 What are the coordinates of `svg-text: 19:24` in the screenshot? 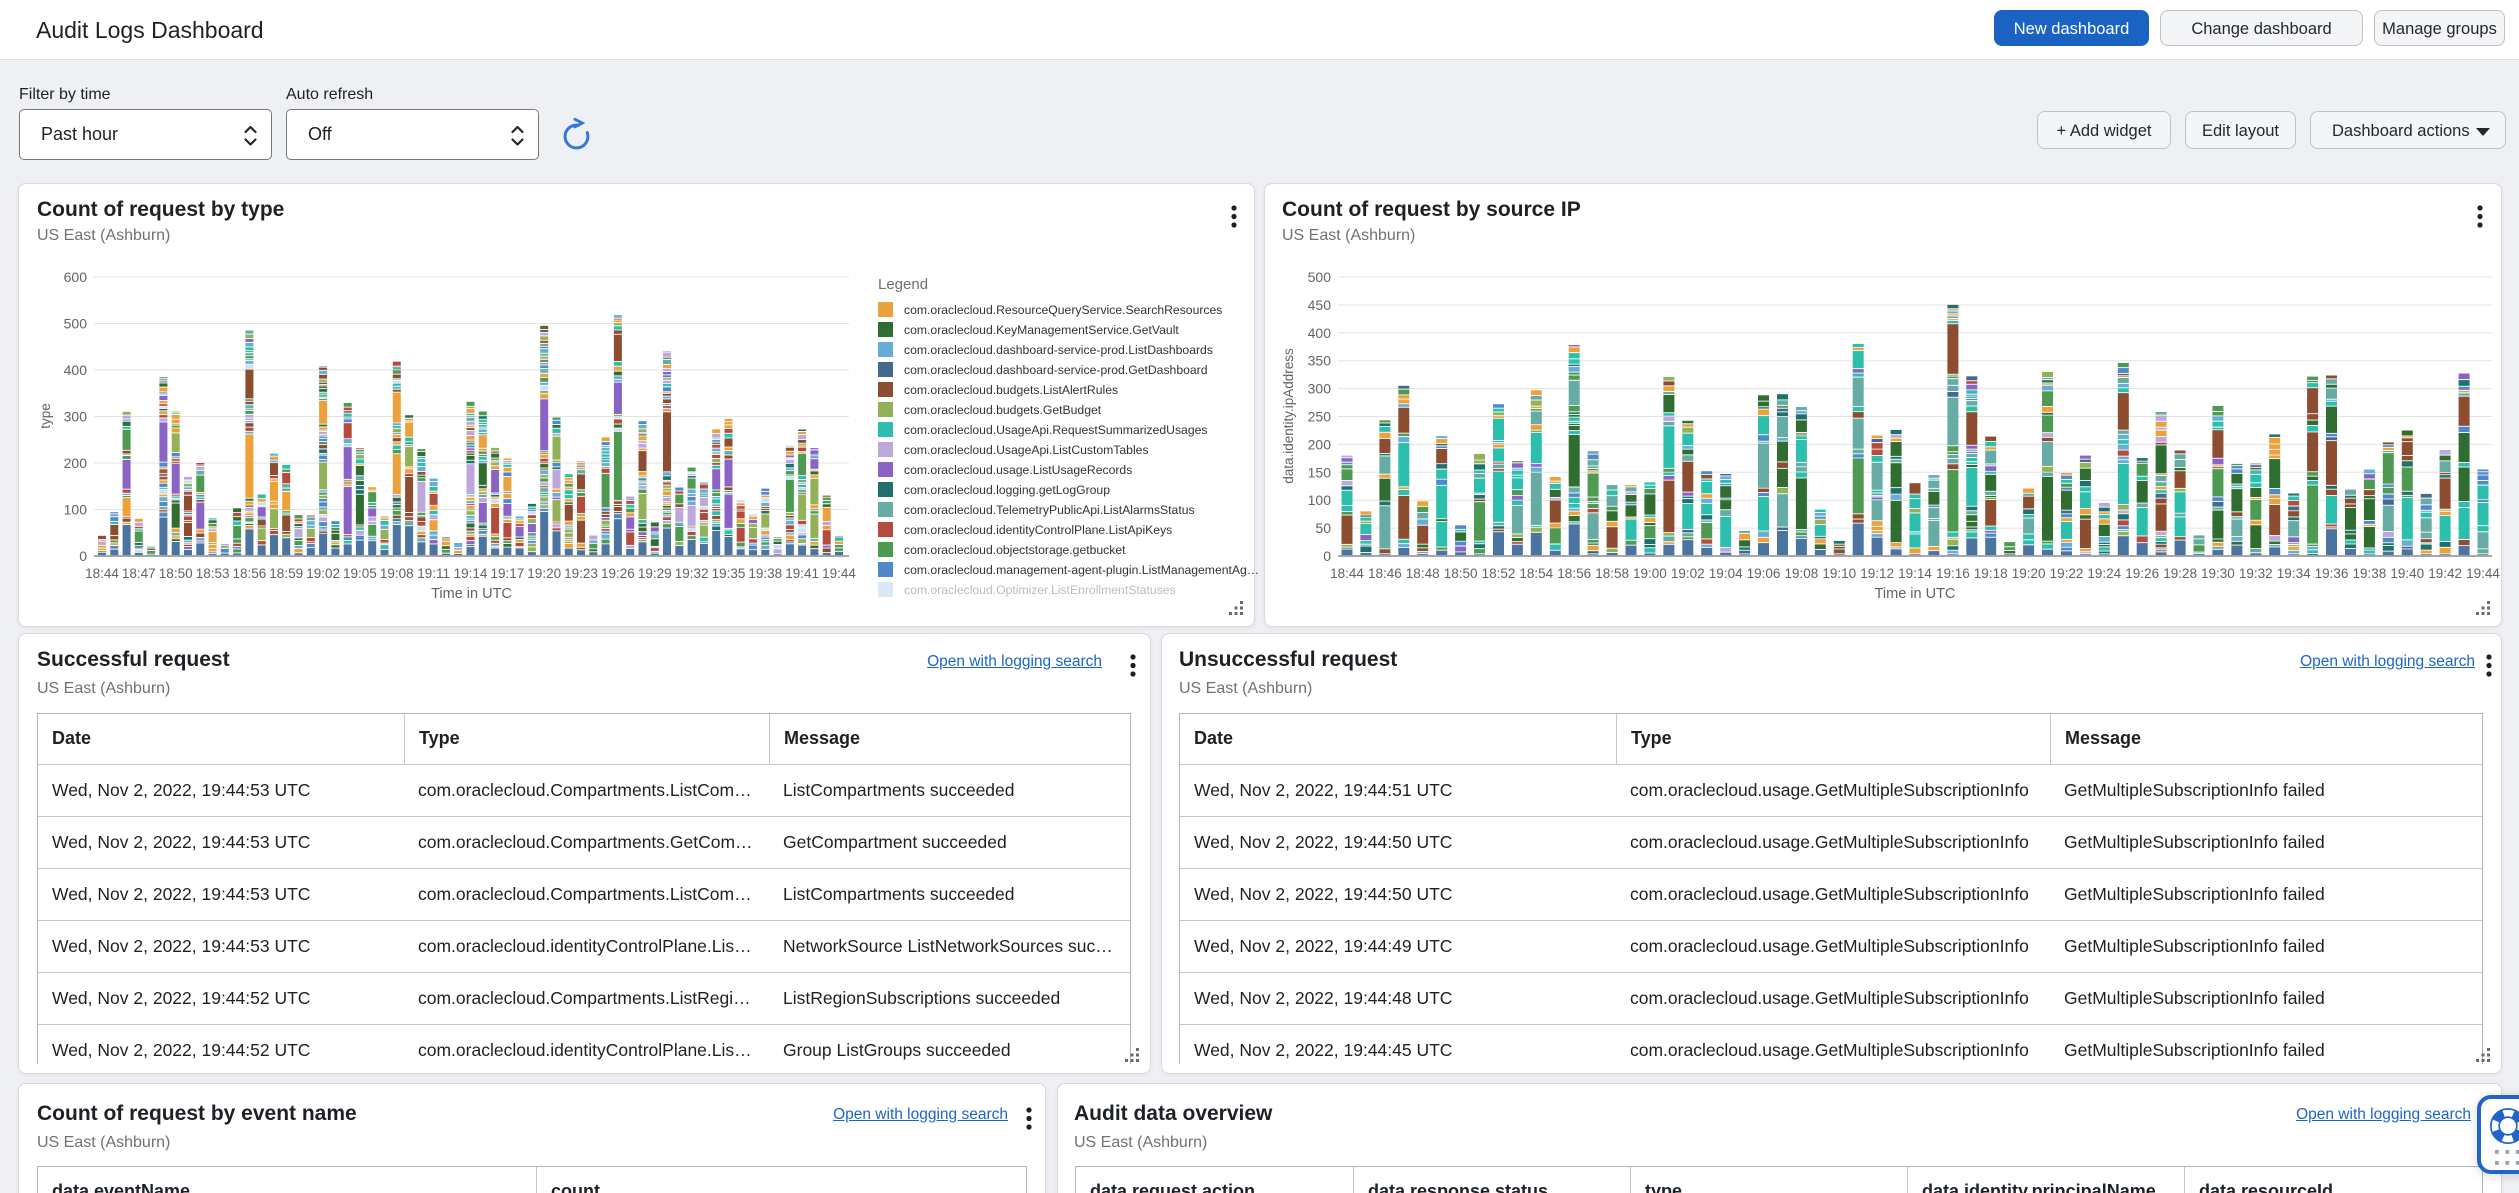 It's located at (2104, 573).